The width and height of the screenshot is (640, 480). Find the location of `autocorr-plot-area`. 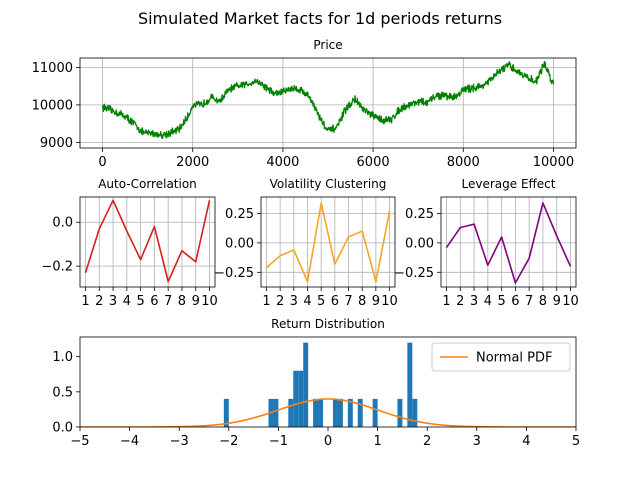

autocorr-plot-area is located at coordinates (147, 241).